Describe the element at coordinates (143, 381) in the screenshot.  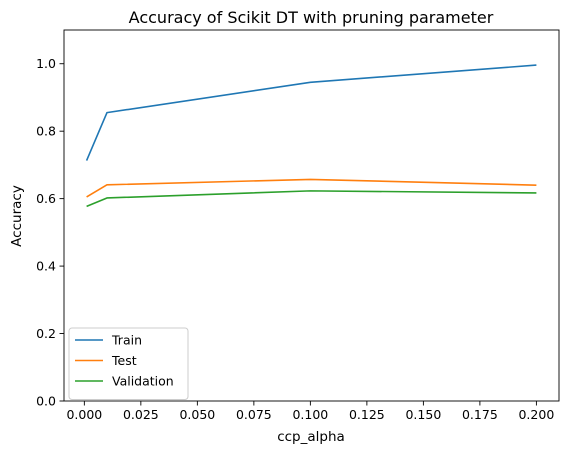
I see `legend-label-validation: Validation` at that location.